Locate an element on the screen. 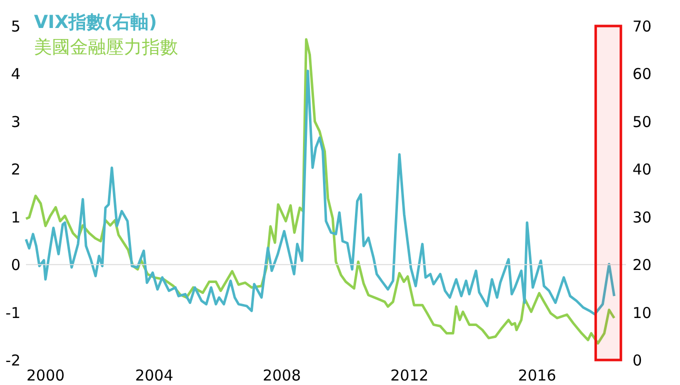 The width and height of the screenshot is (680, 385). y-tick-label: 3 is located at coordinates (15, 121).